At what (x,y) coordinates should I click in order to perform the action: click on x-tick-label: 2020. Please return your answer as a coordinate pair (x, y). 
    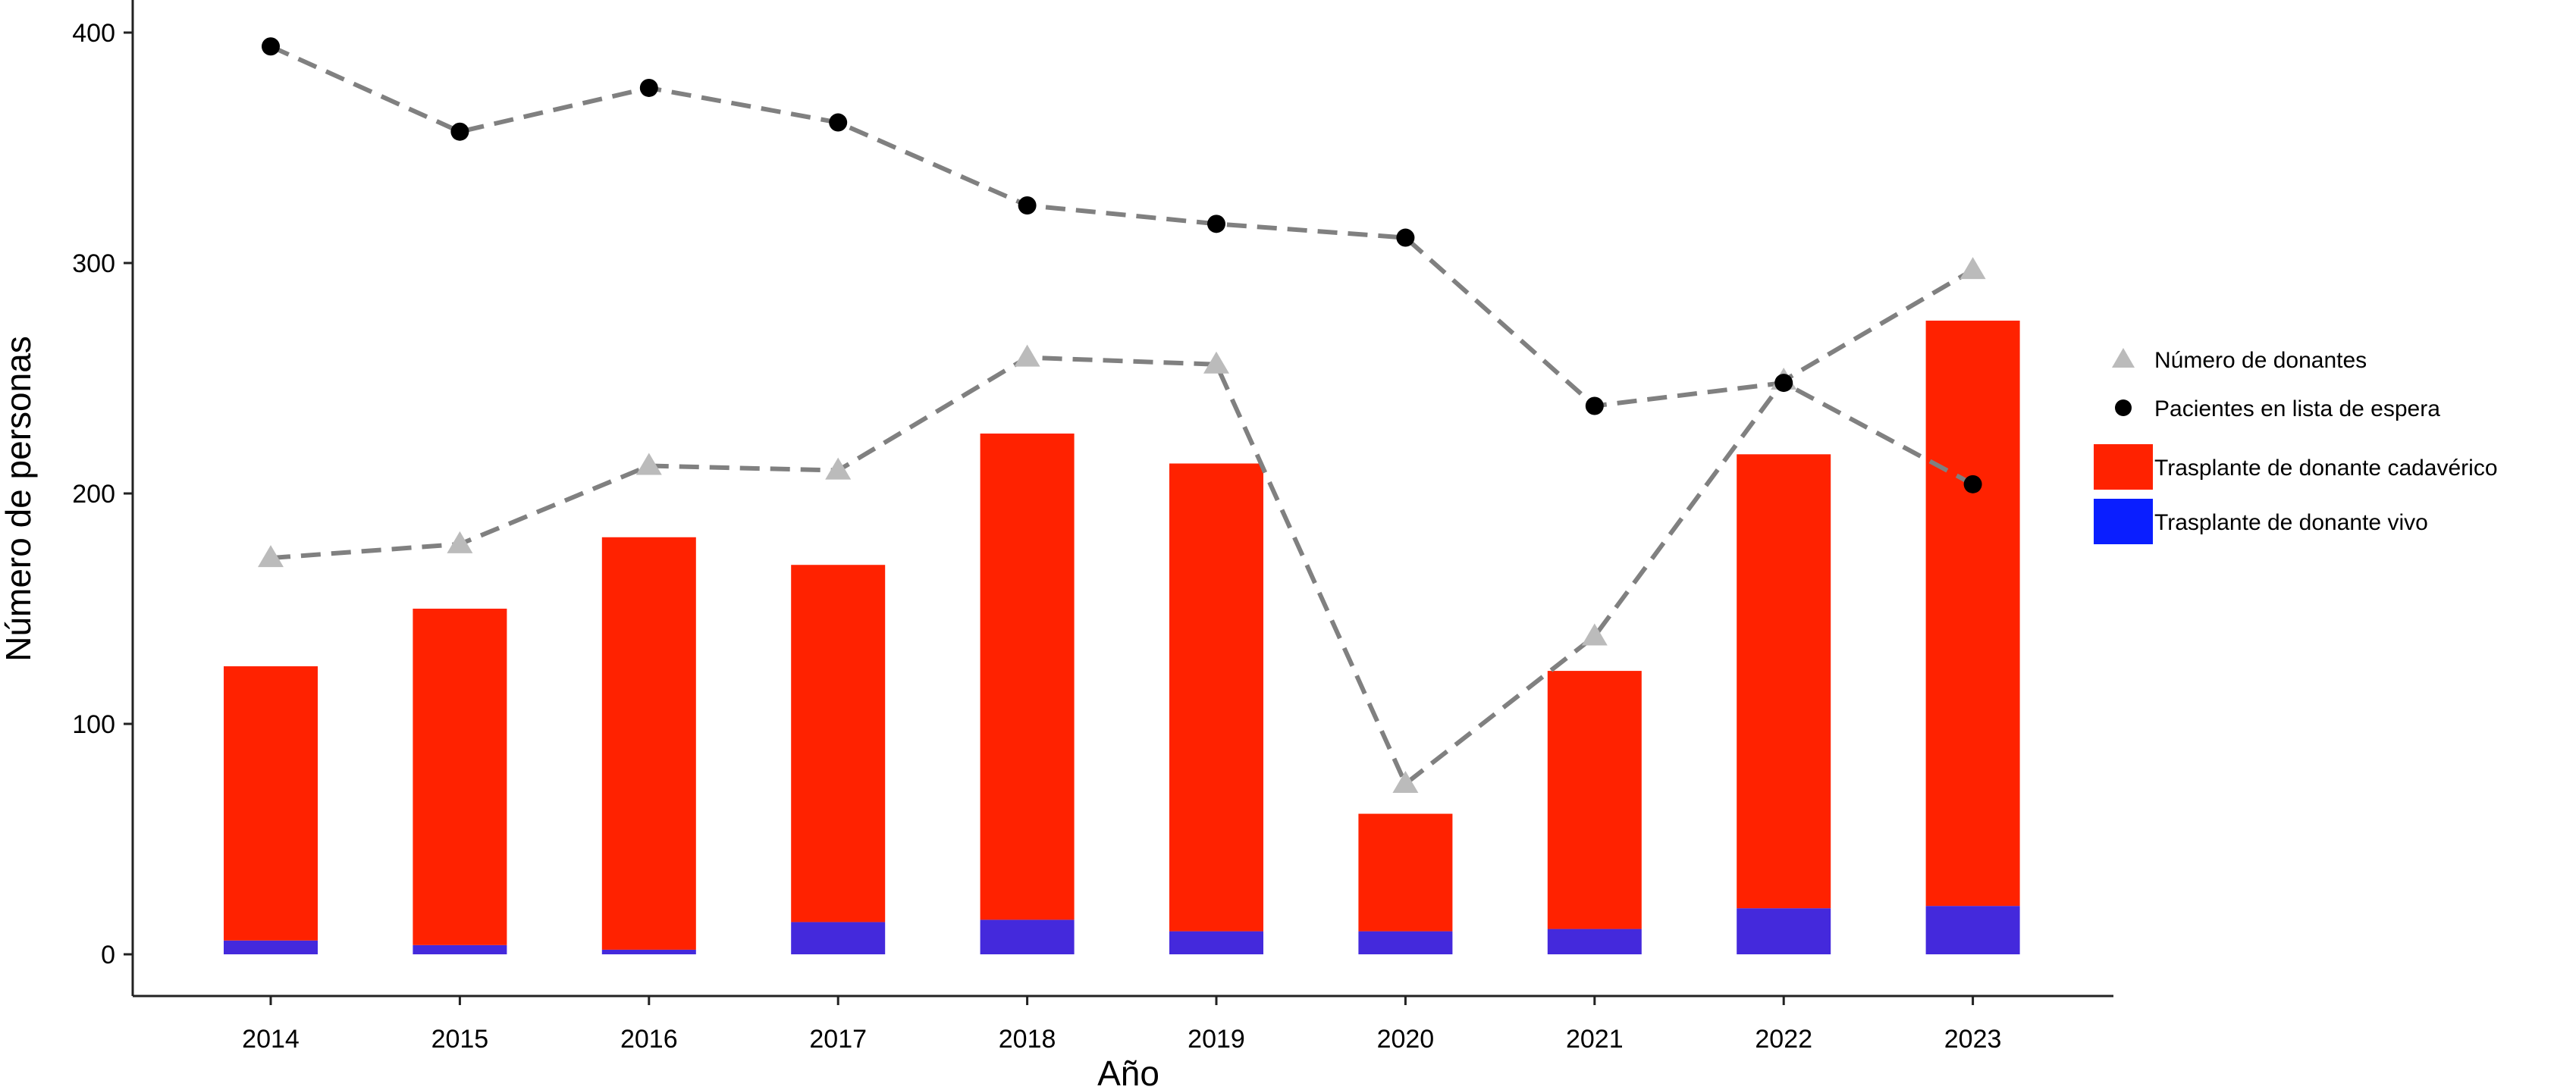
    Looking at the image, I should click on (1406, 1039).